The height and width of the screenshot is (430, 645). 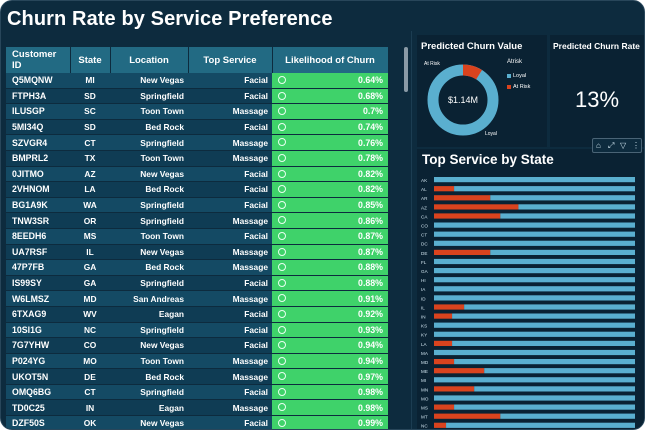 What do you see at coordinates (197, 205) in the screenshot?
I see `table-row: BG1A9K WA Springfield Facial 0.85%` at bounding box center [197, 205].